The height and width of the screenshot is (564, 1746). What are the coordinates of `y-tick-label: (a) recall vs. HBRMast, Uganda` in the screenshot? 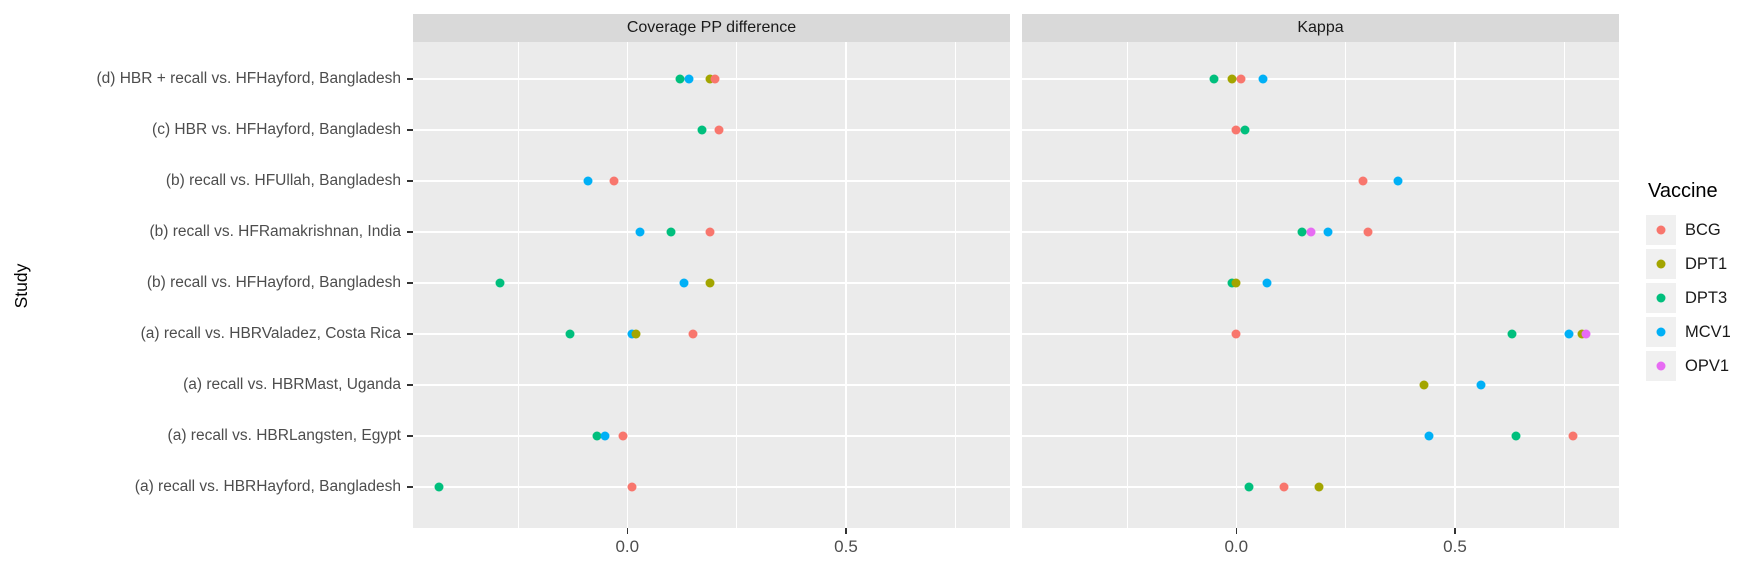 It's located at (292, 384).